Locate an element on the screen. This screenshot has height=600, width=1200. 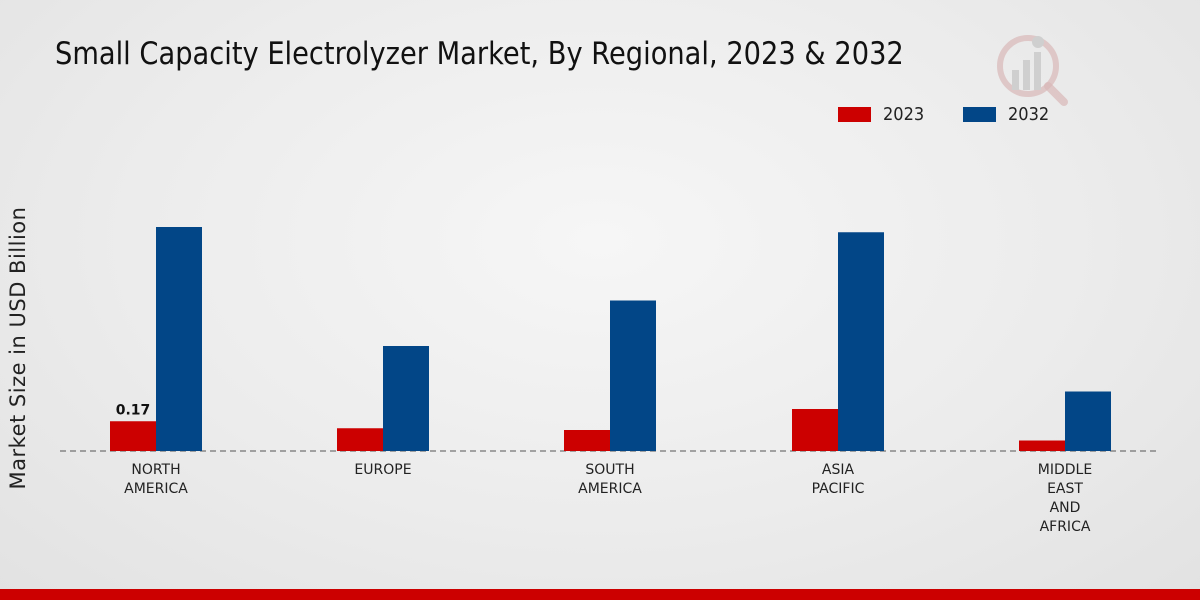
legend-label-2023: 2023 is located at coordinates (904, 114).